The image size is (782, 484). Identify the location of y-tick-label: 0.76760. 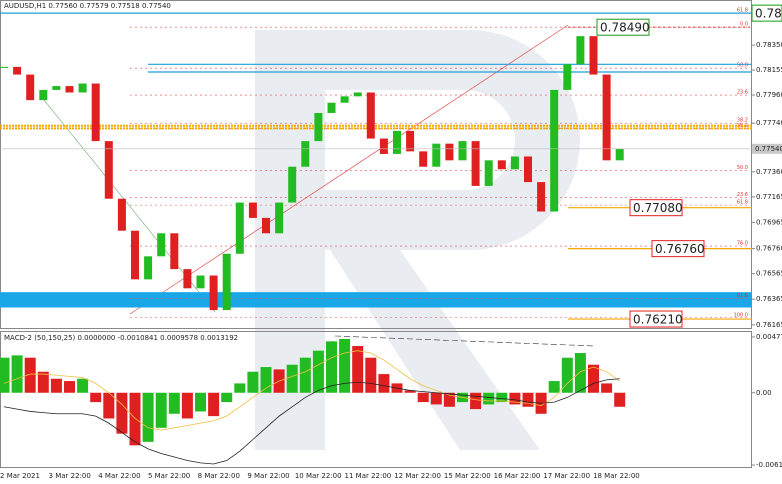
(769, 249).